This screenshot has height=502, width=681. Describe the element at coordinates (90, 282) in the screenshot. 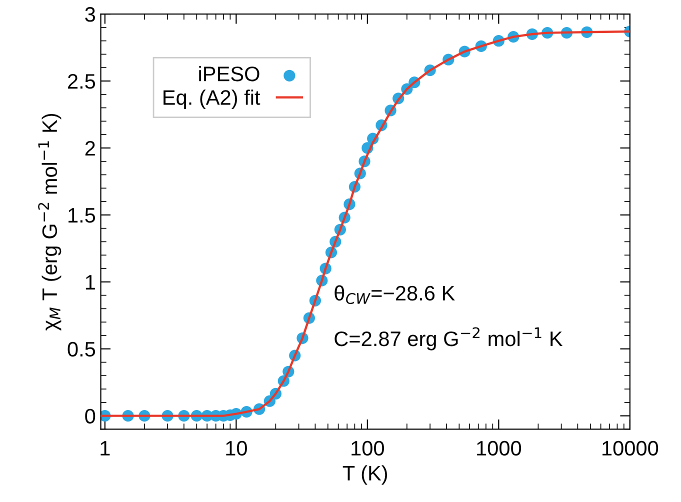

I see `y-tick-label: 1` at that location.